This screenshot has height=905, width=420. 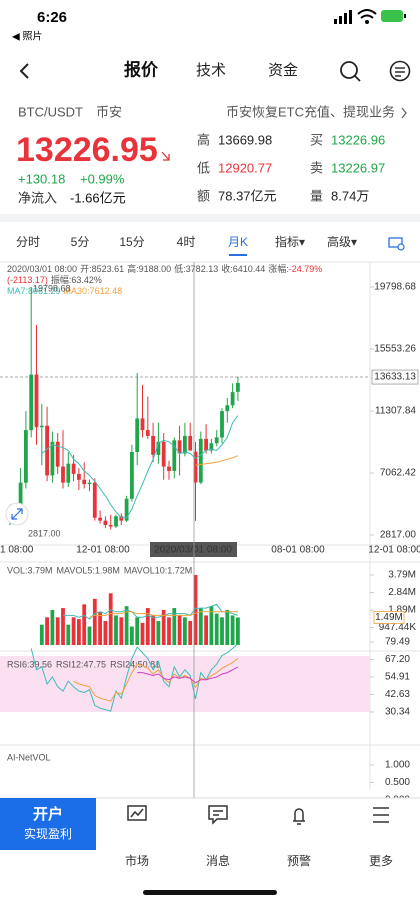 I want to click on nav-label: 更多, so click(x=381, y=861).